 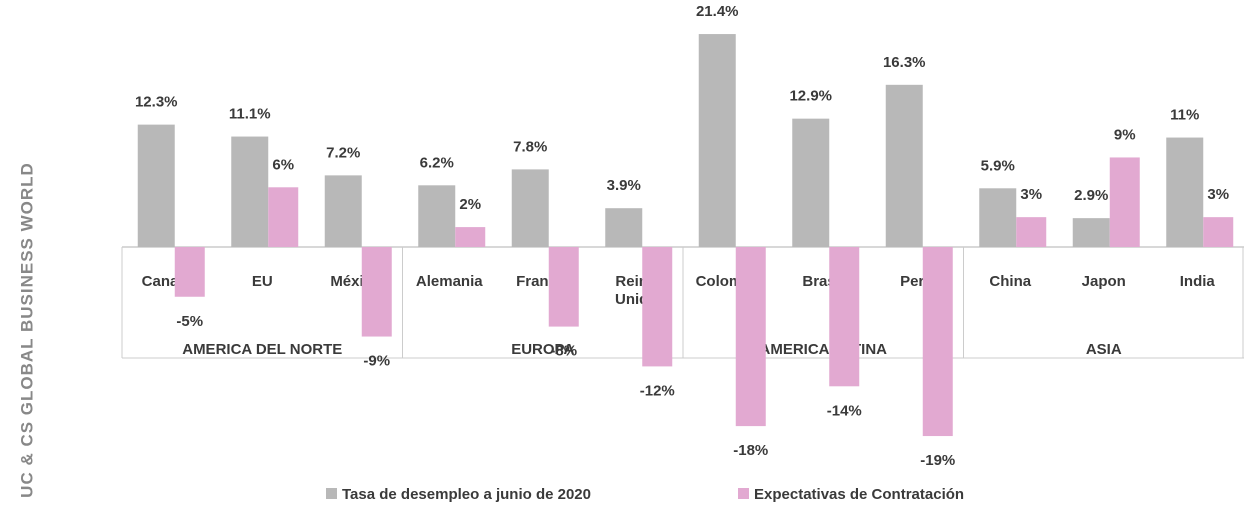 I want to click on value-label: -12%, so click(x=657, y=390).